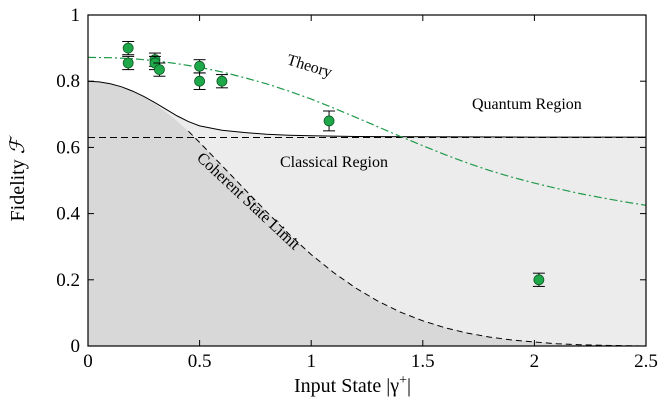  What do you see at coordinates (68, 81) in the screenshot?
I see `y-tick-label: 0.8` at bounding box center [68, 81].